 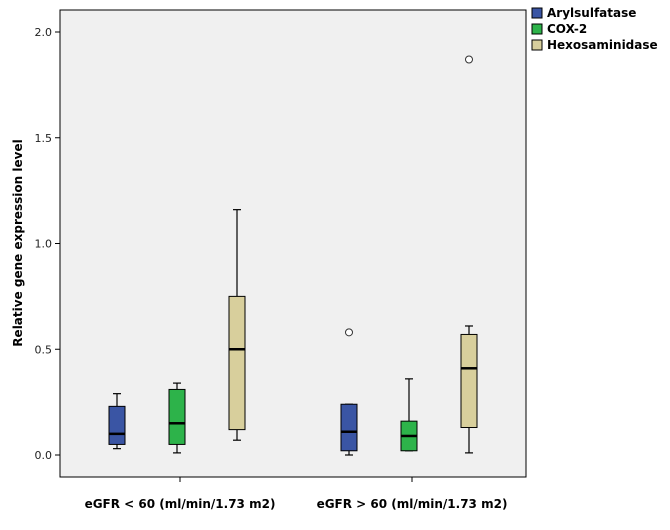 I want to click on x-tick-label: eGFR > 60 (ml/min/1.73 m2), so click(x=412, y=504).